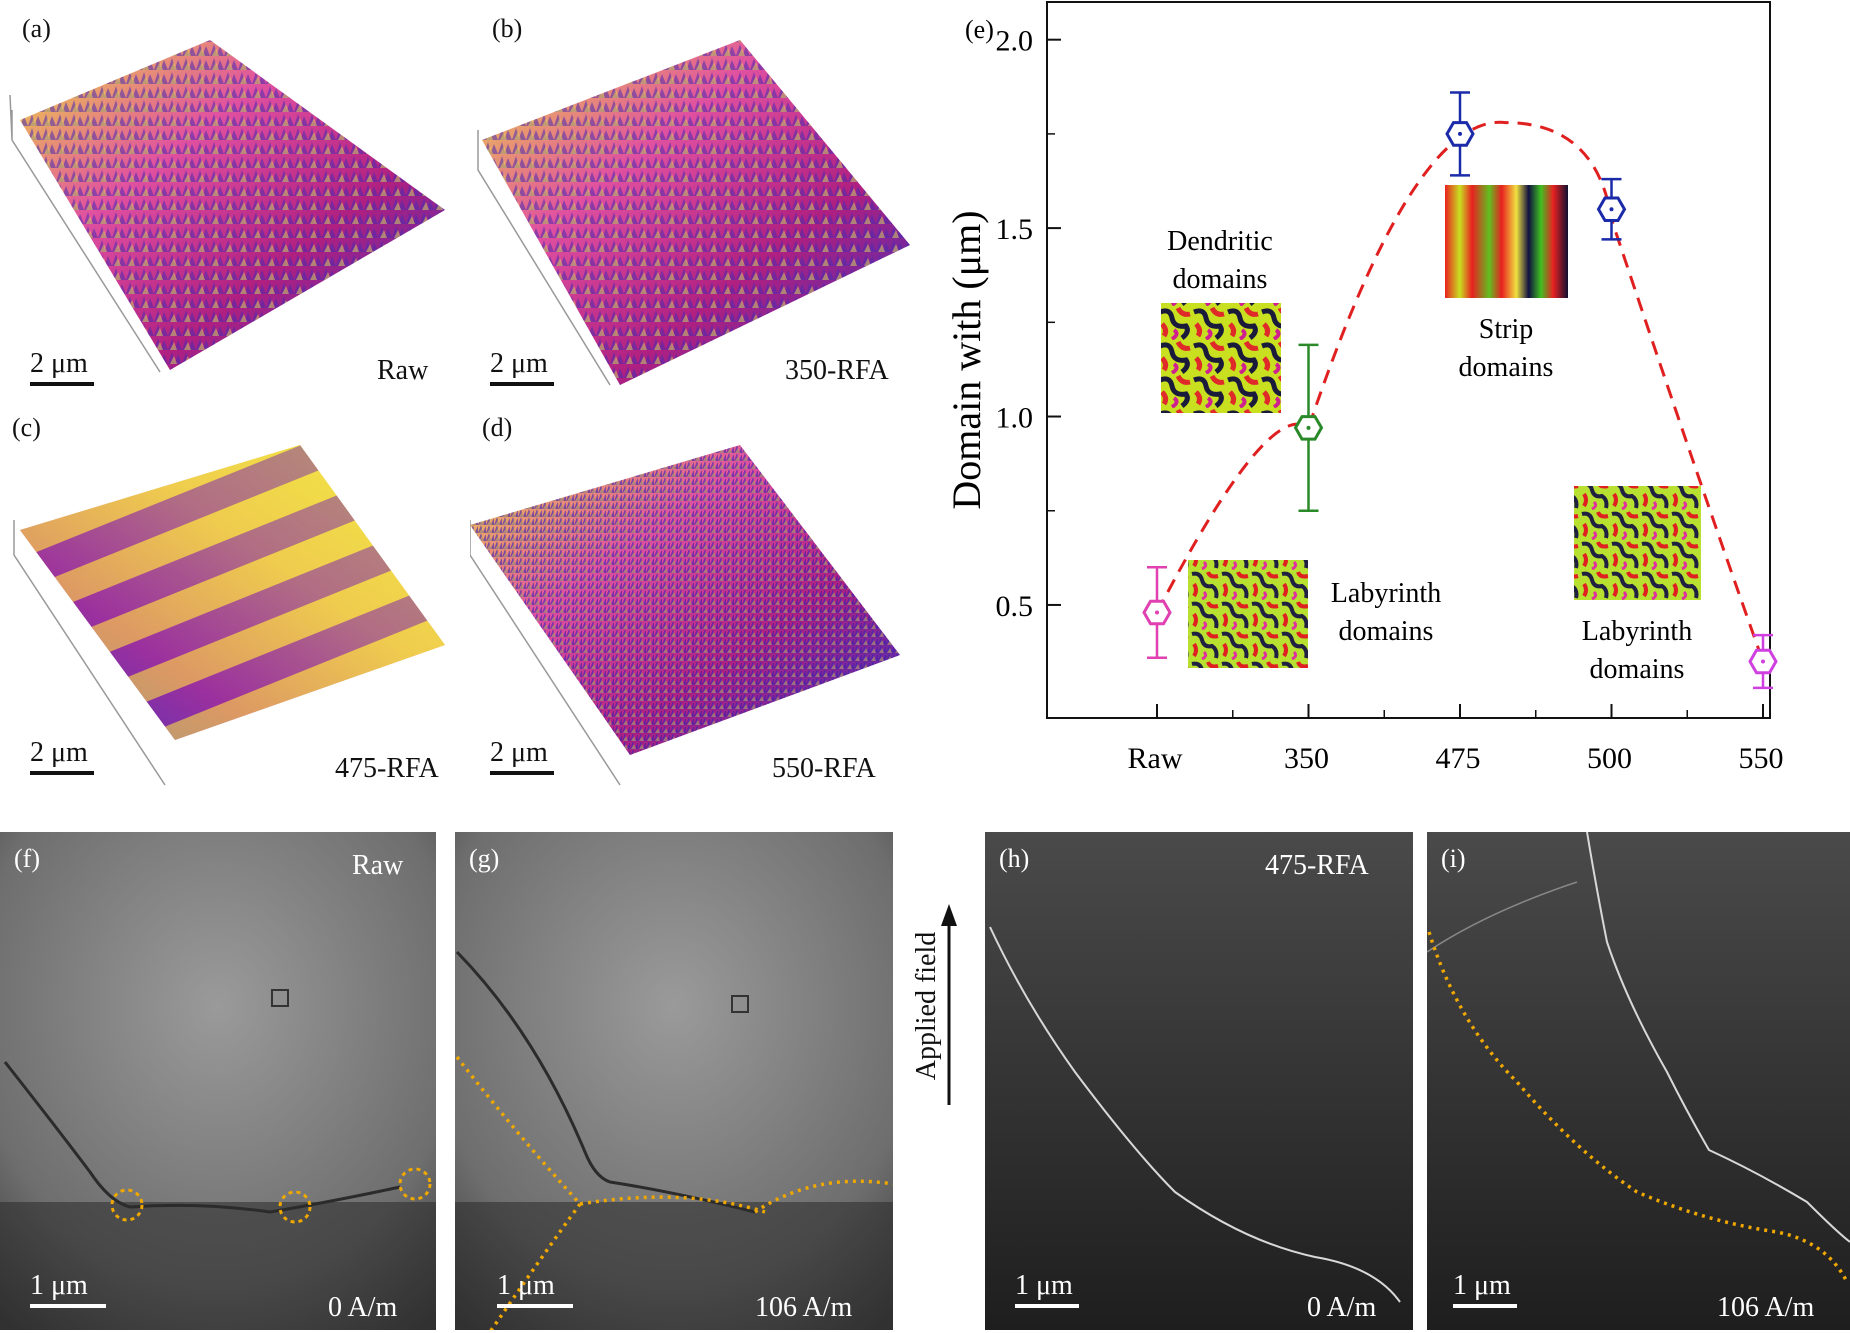 The width and height of the screenshot is (1850, 1333). What do you see at coordinates (1453, 858) in the screenshot?
I see `panel-label-i: (i)` at bounding box center [1453, 858].